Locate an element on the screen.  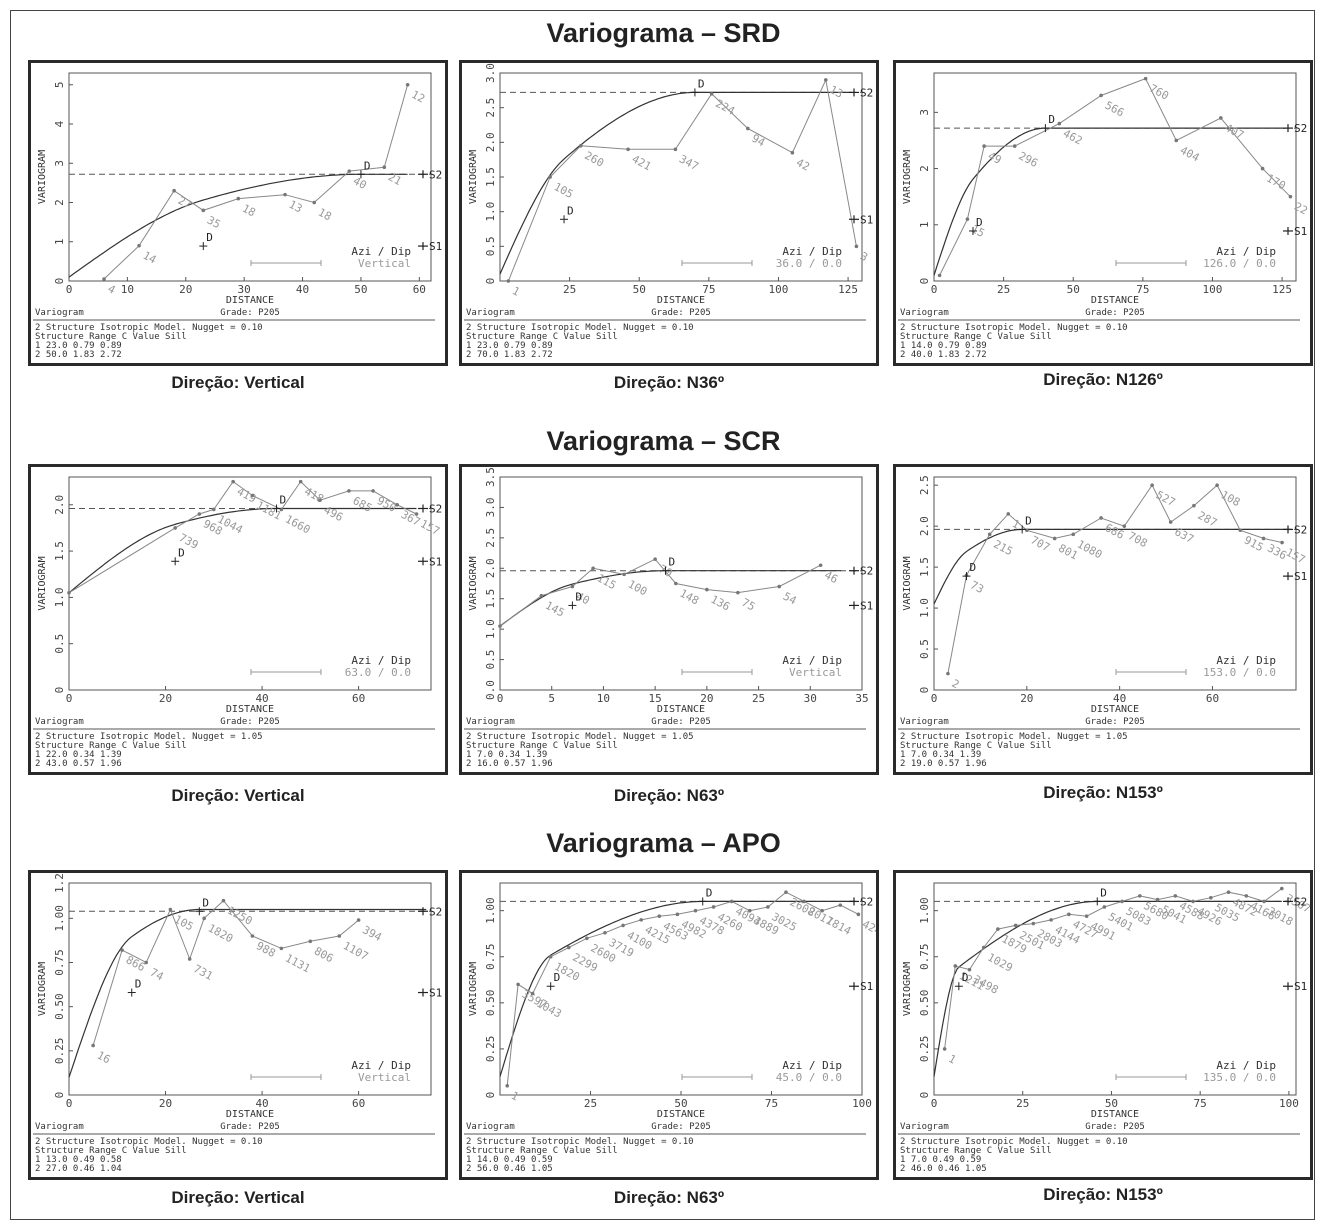
y-tick-label: 2.0 is located at coordinates (59, 505).